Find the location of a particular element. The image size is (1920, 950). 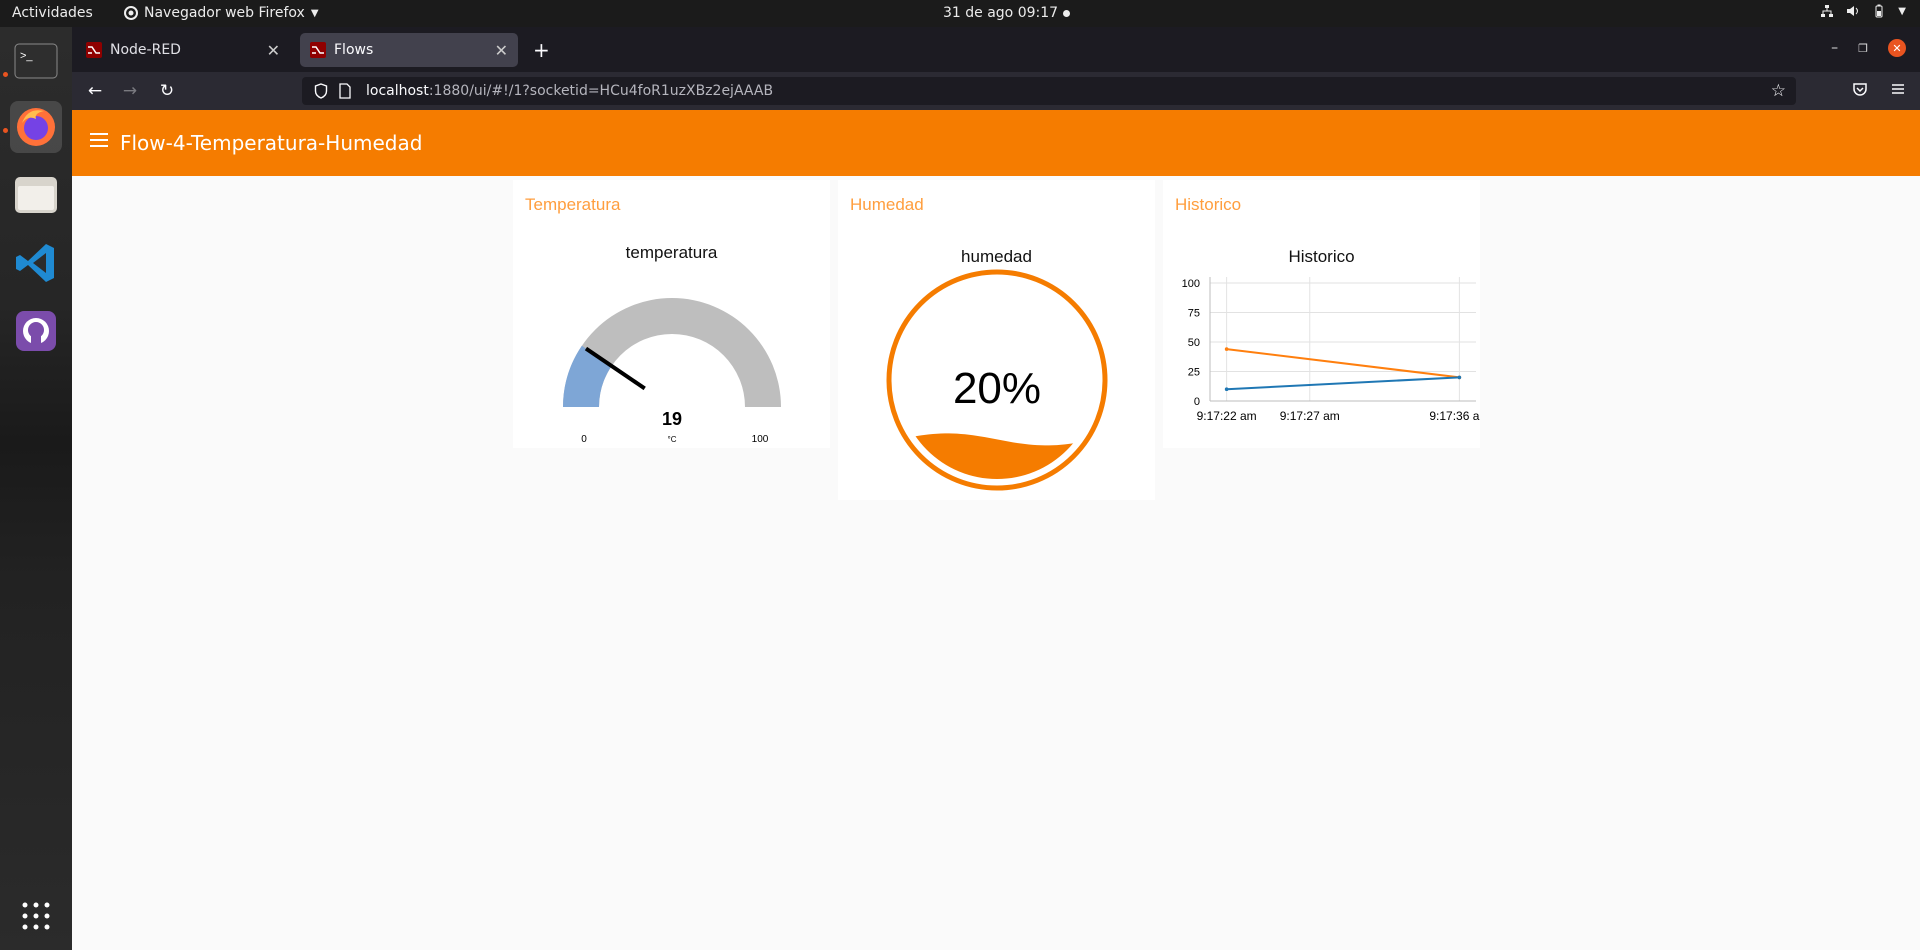

github-launcher is located at coordinates (36, 331).